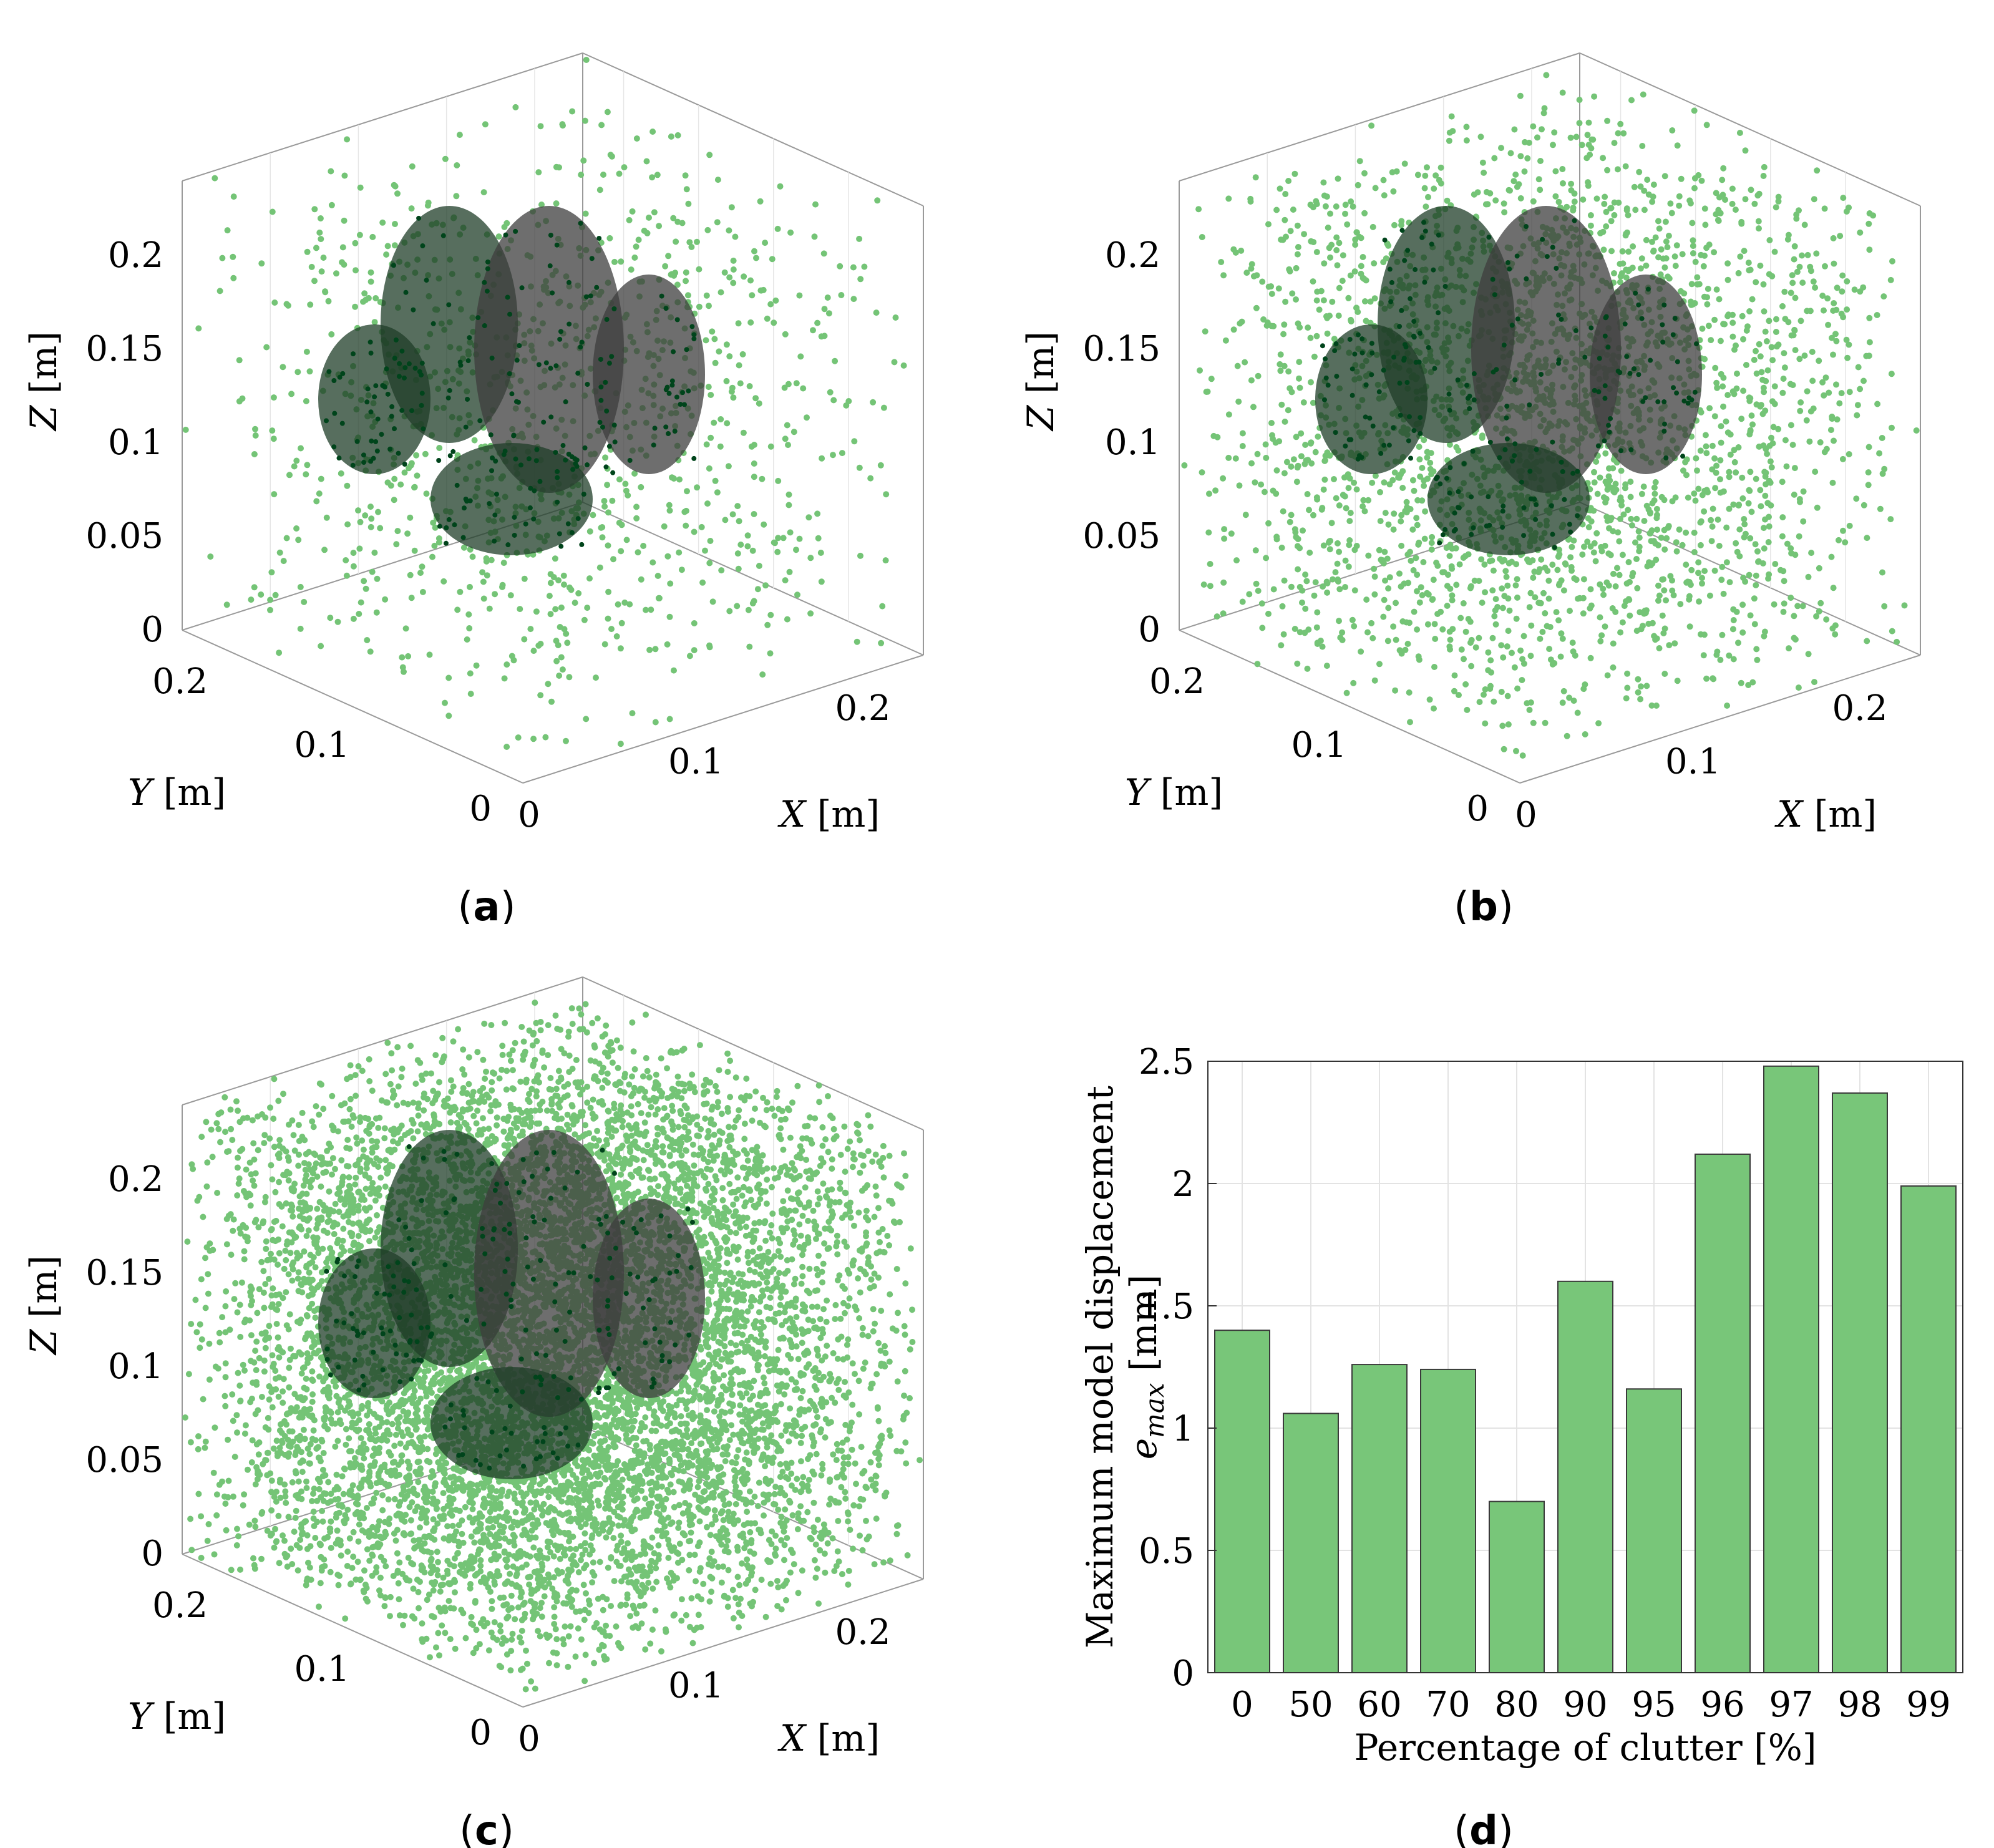 Image resolution: width=1994 pixels, height=1848 pixels. I want to click on z-tick-label: 0.2, so click(135, 256).